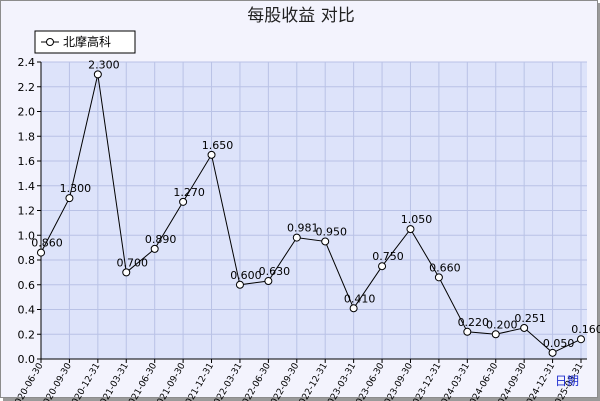 This screenshot has width=600, height=401. What do you see at coordinates (133, 262) in the screenshot?
I see `data-label: 0.700` at bounding box center [133, 262].